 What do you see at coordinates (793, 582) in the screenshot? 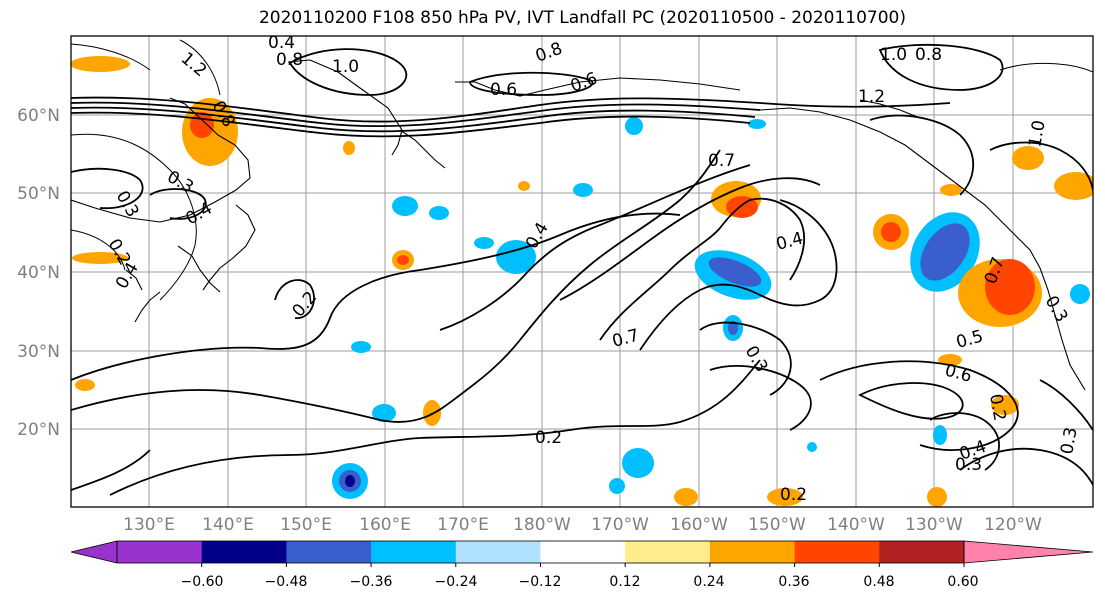
I see `colorbar-tick-label: 0.36` at bounding box center [793, 582].